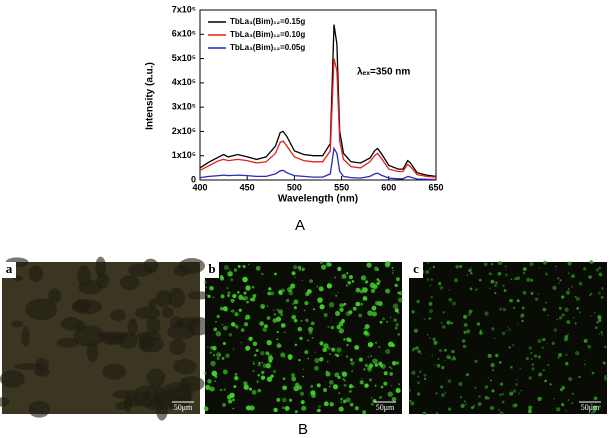 Image resolution: width=614 pixels, height=438 pixels. I want to click on y-tick-label: 0, so click(193, 179).